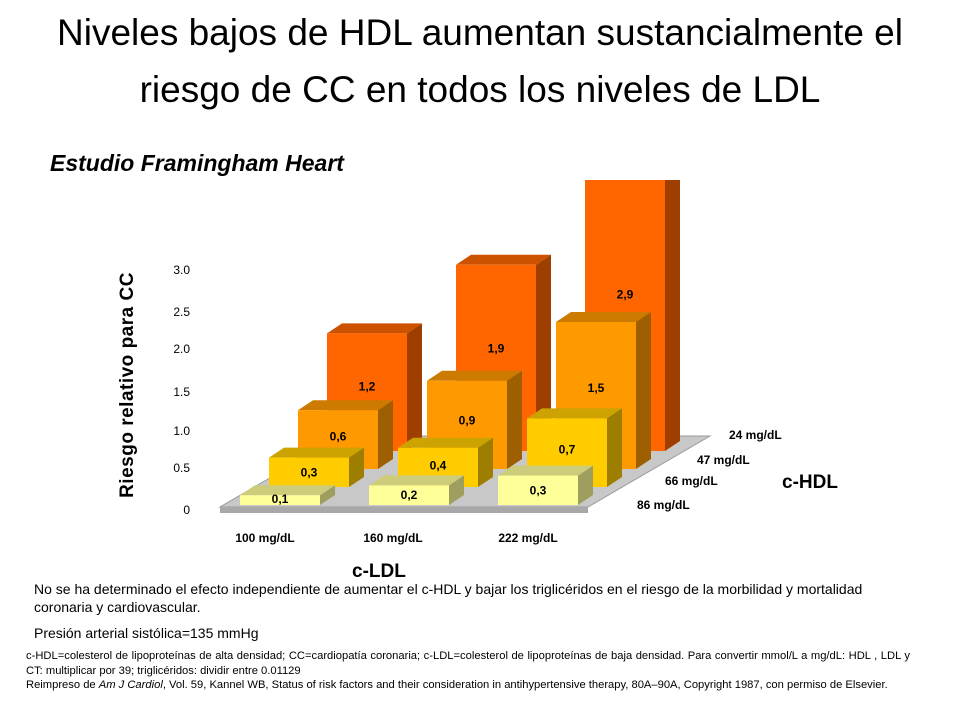  I want to click on y-axis-label: Riesgo relativo para CC, so click(127, 385).